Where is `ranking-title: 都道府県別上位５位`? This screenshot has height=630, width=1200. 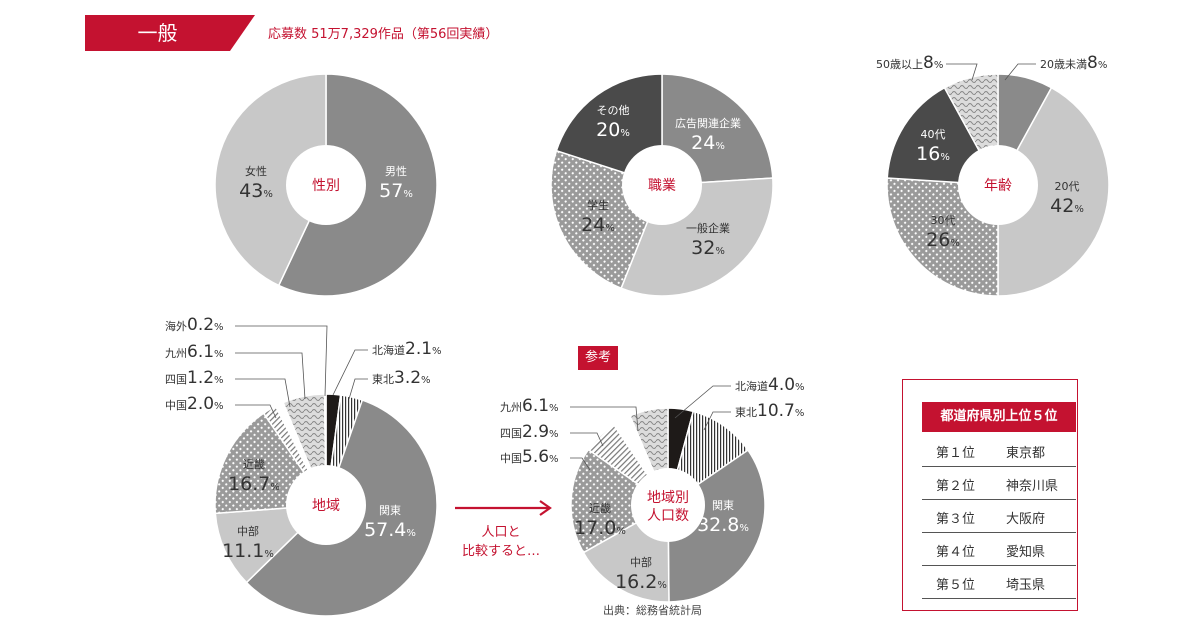
ranking-title: 都道府県別上位５位 is located at coordinates (999, 417).